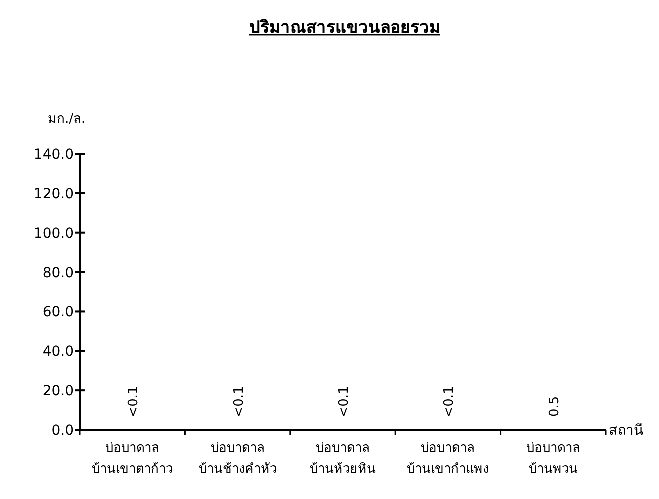 The height and width of the screenshot is (499, 659). I want to click on y-tick-label: 0.0, so click(63, 431).